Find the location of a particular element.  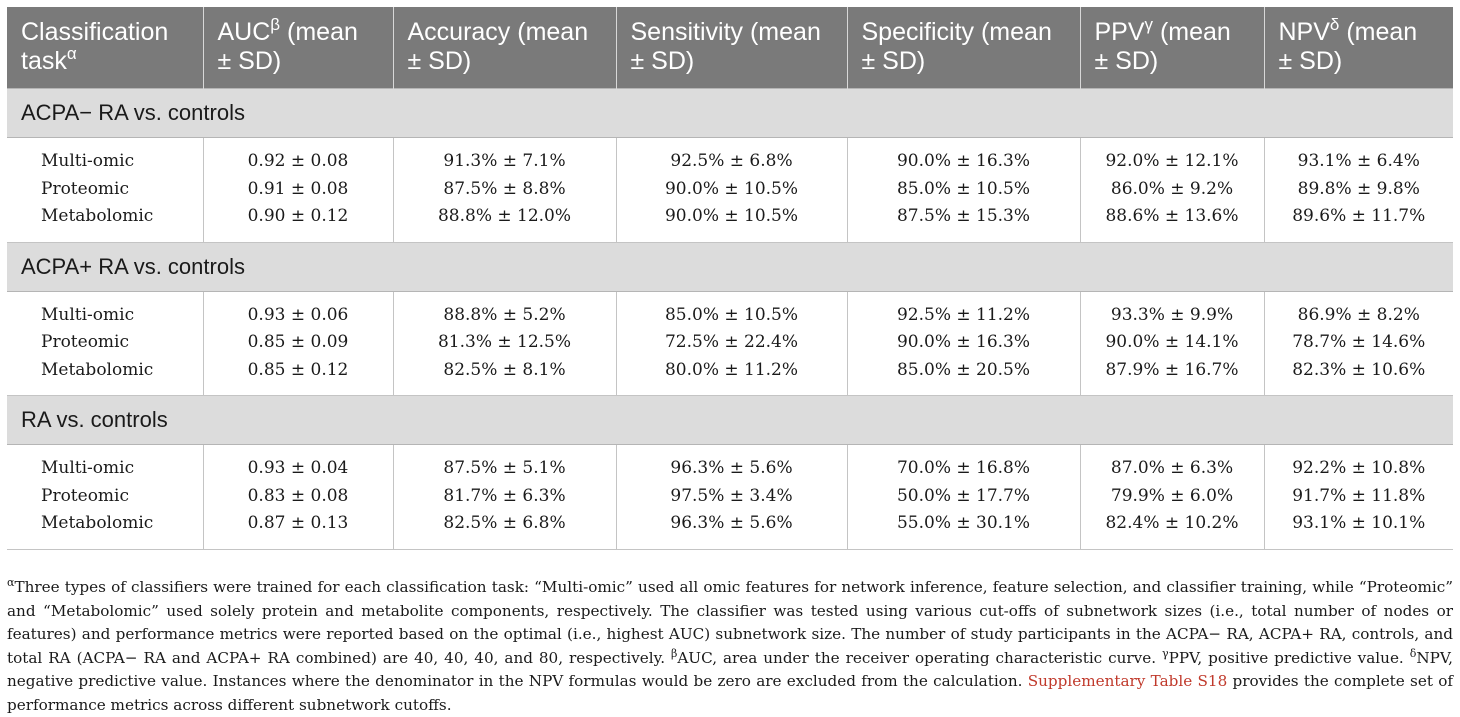

group-header-row: RA vs. controls is located at coordinates (730, 420).